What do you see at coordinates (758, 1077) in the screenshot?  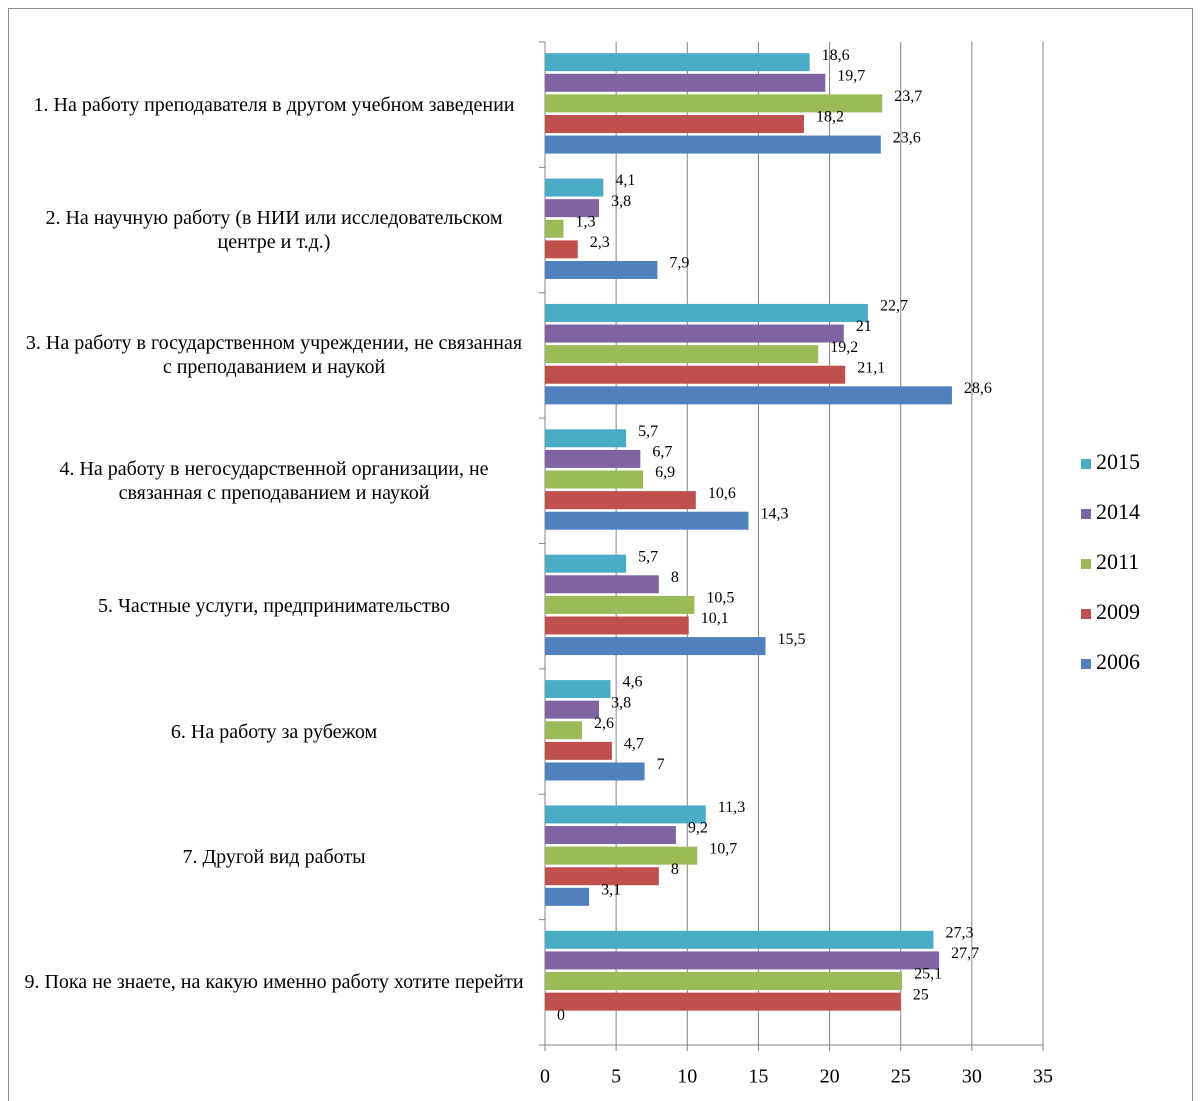 I see `x-tick-label: 15` at bounding box center [758, 1077].